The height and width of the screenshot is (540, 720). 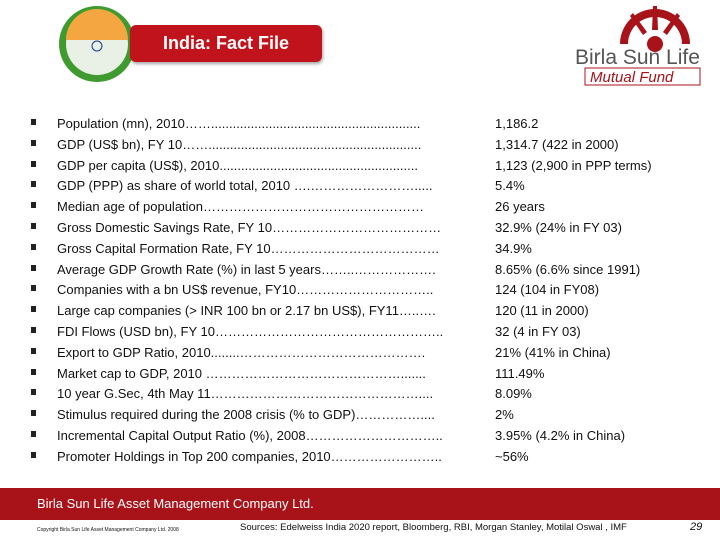 I want to click on fact-value: 2%, so click(x=504, y=415).